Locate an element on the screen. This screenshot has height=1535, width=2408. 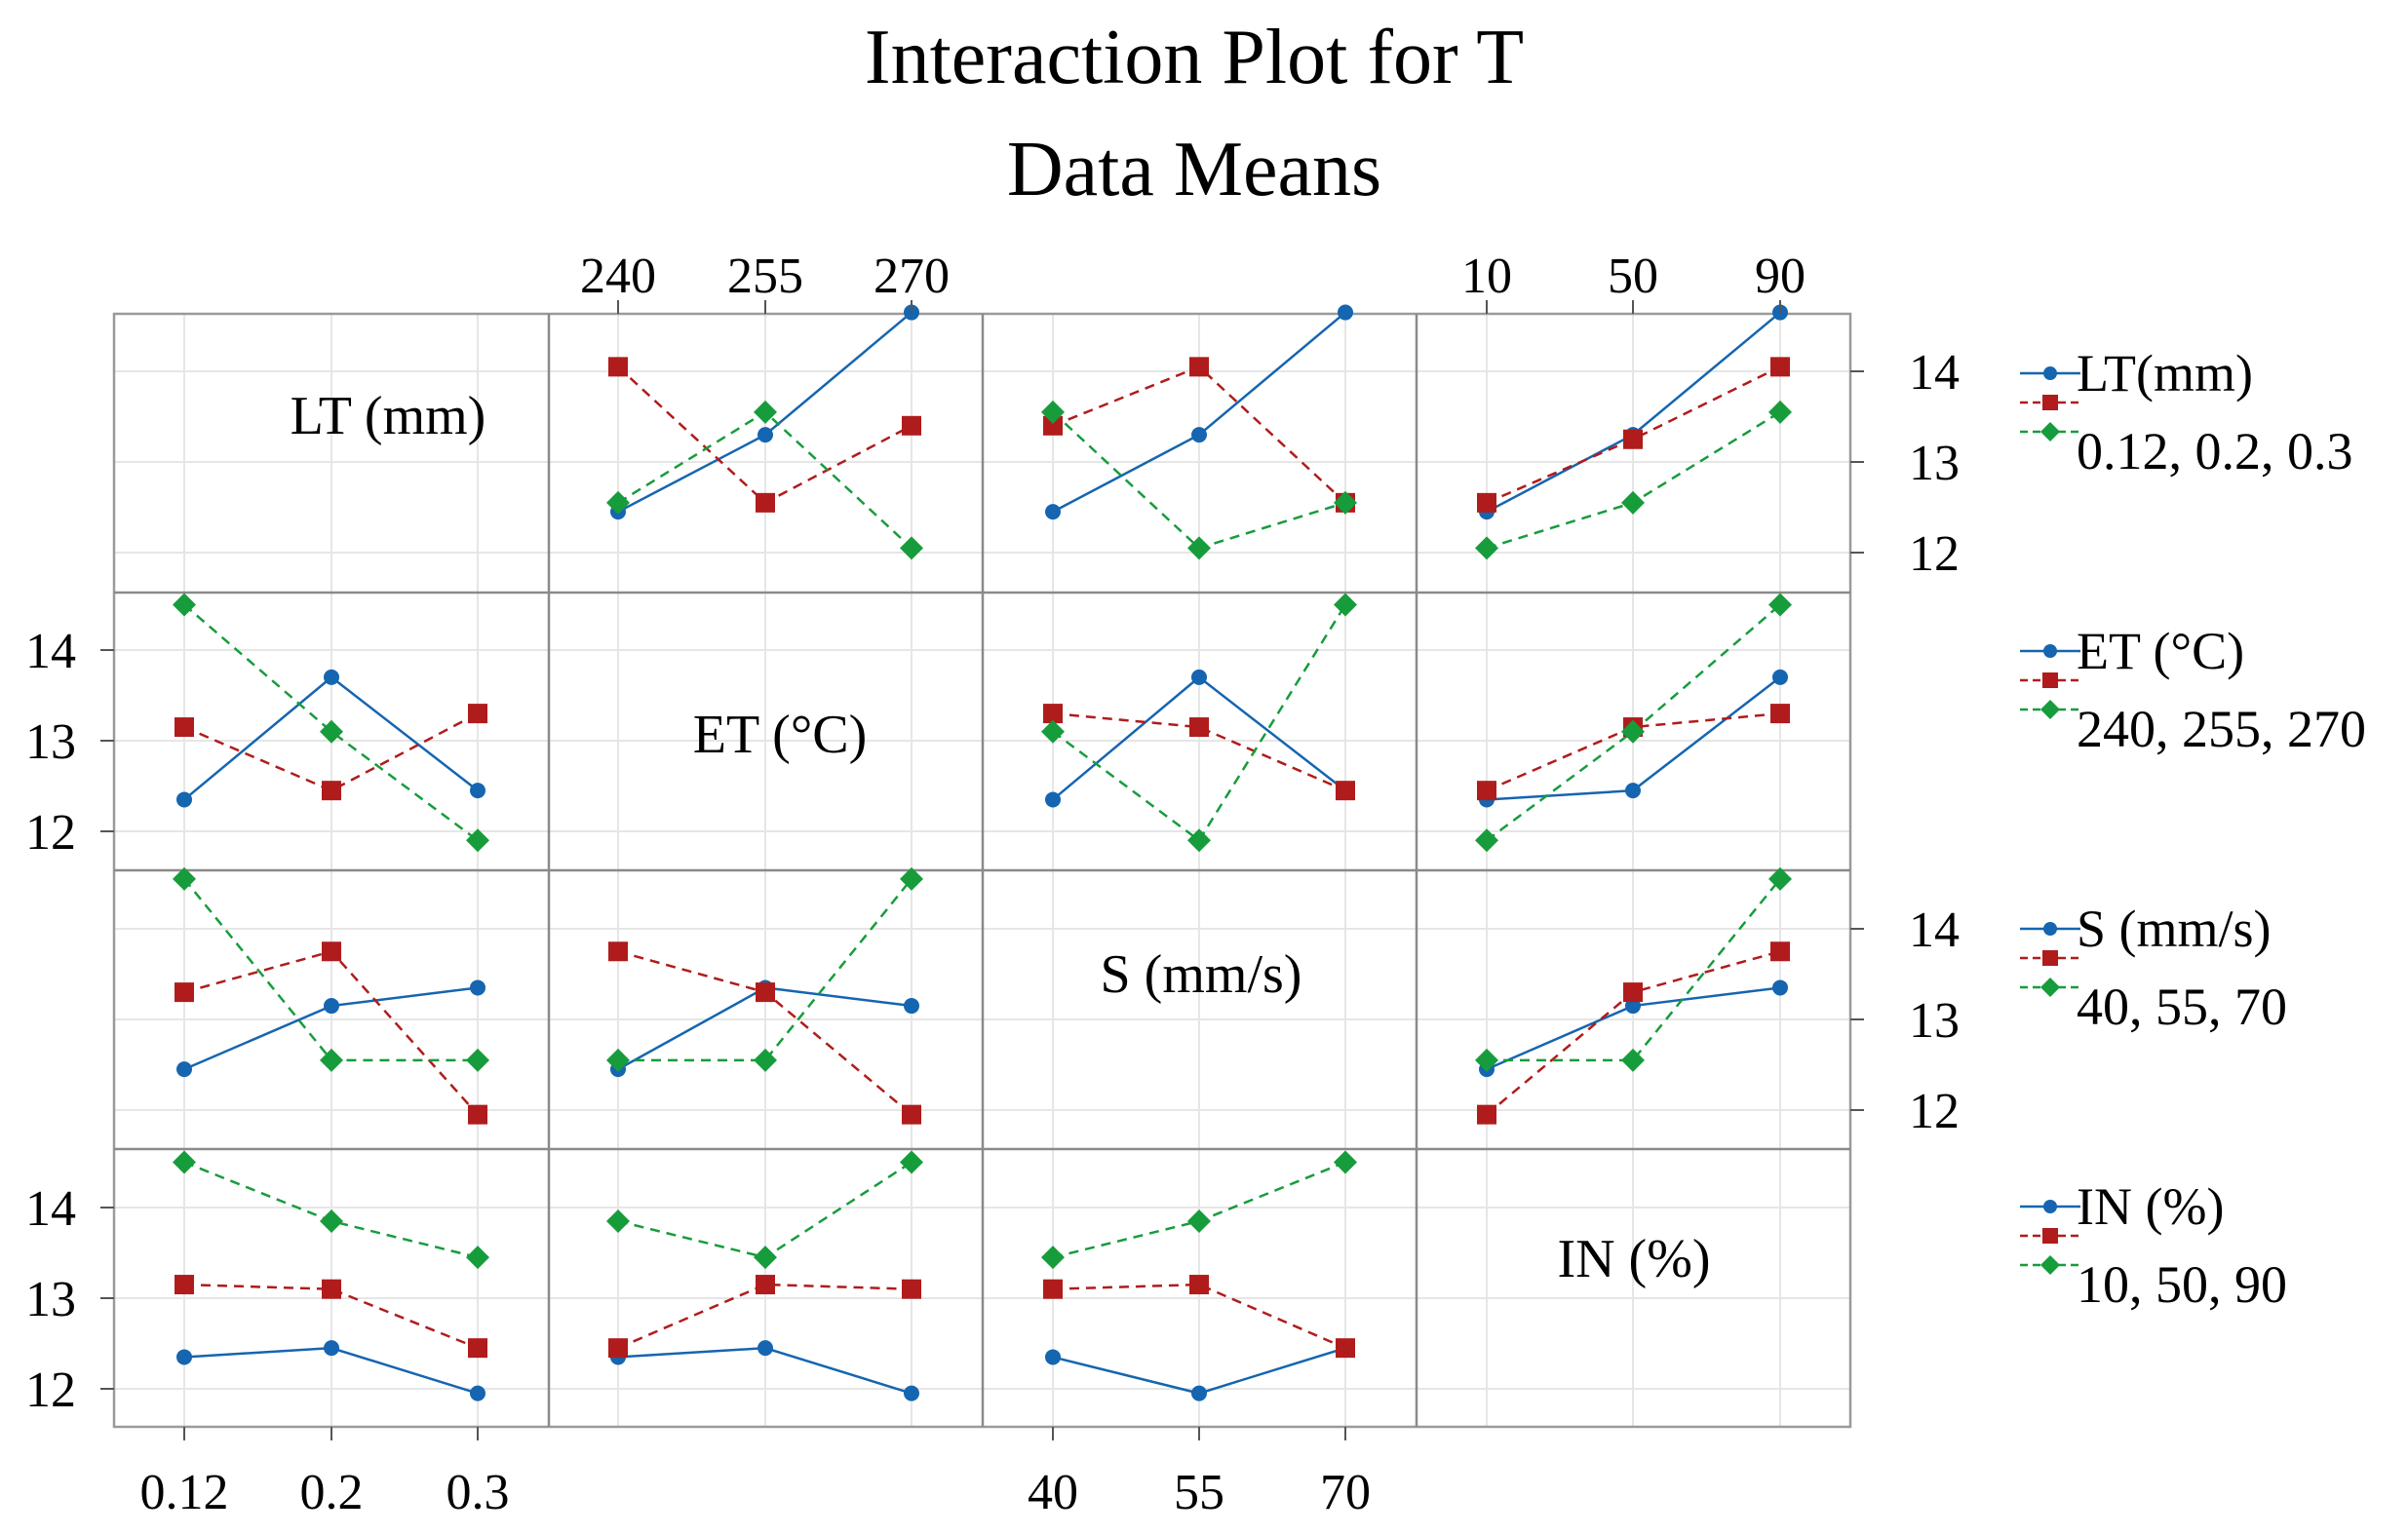
marker-r1c2-s2-p2 is located at coordinates (1345, 605).